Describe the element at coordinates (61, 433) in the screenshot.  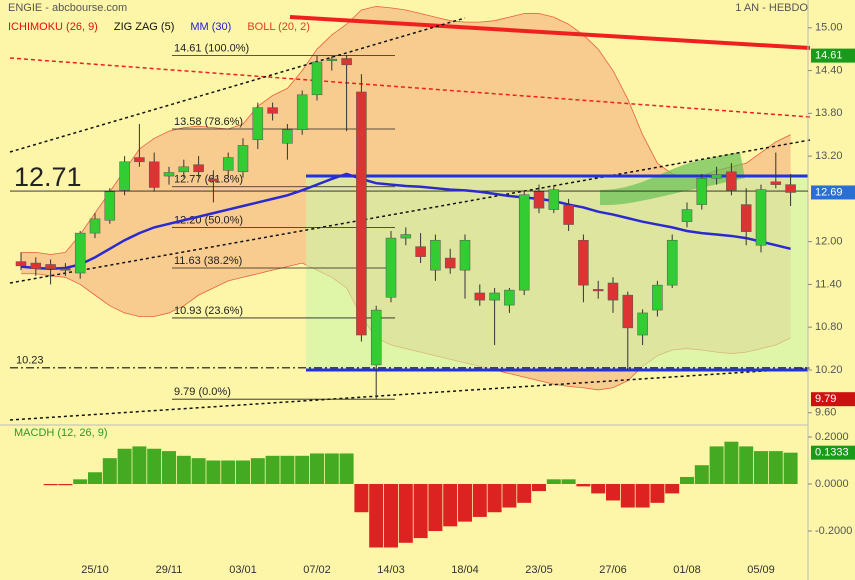
I see `macdh-title: MACDH (12, 26, 9)` at that location.